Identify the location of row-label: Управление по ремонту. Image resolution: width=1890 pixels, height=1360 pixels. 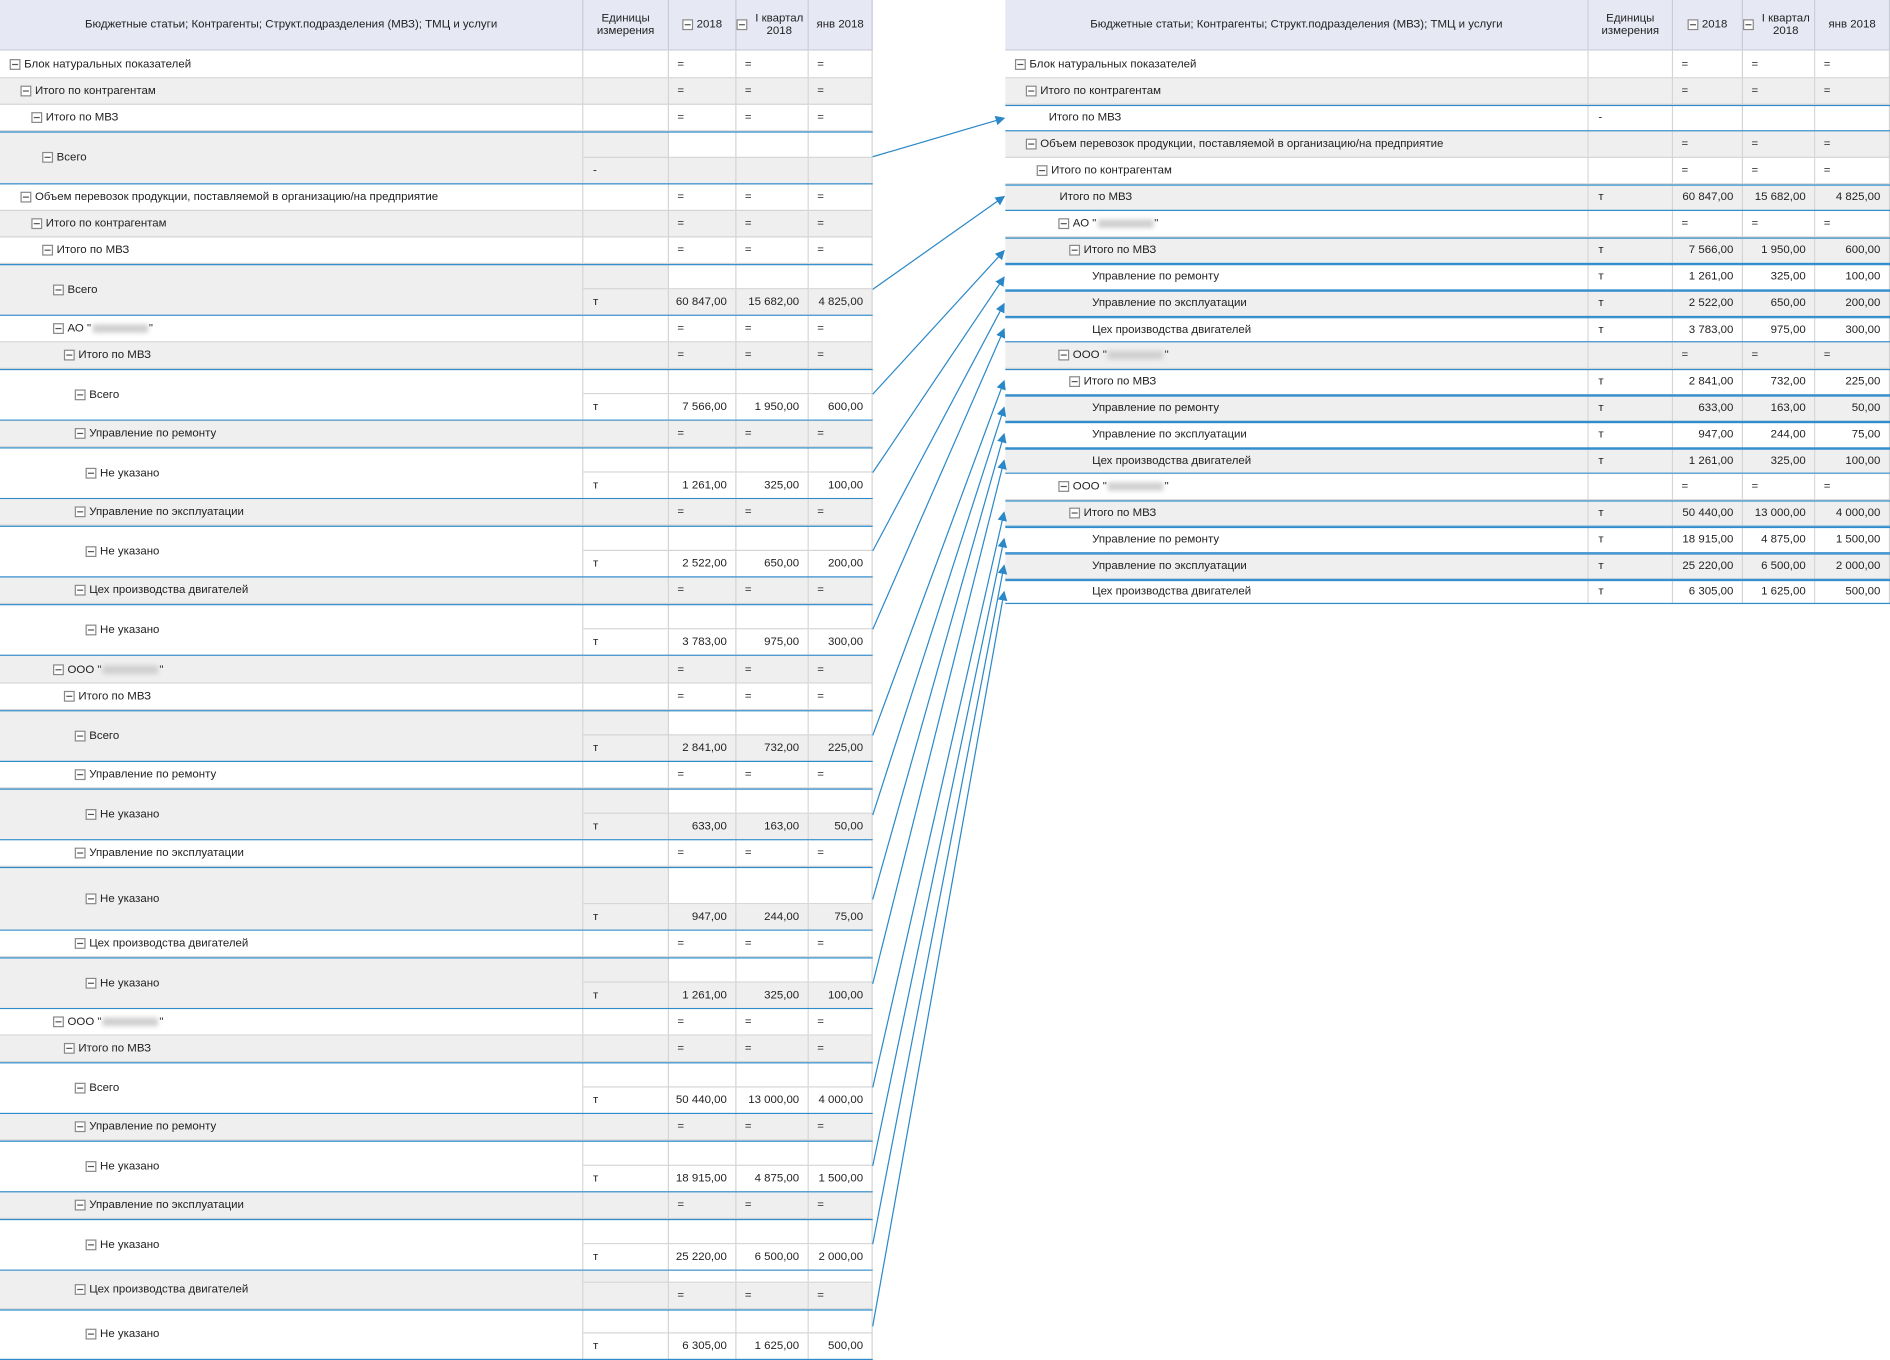
(292, 434).